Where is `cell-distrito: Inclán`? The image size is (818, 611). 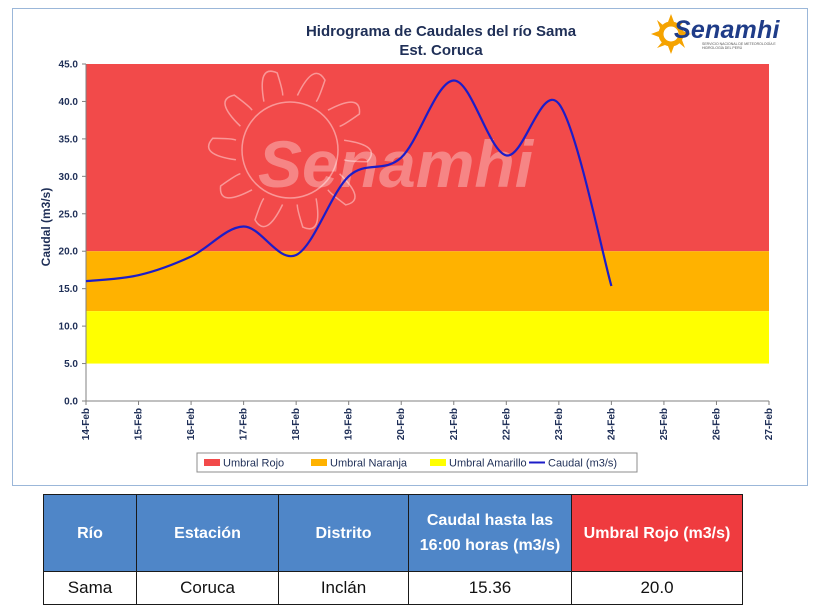 cell-distrito: Inclán is located at coordinates (343, 588).